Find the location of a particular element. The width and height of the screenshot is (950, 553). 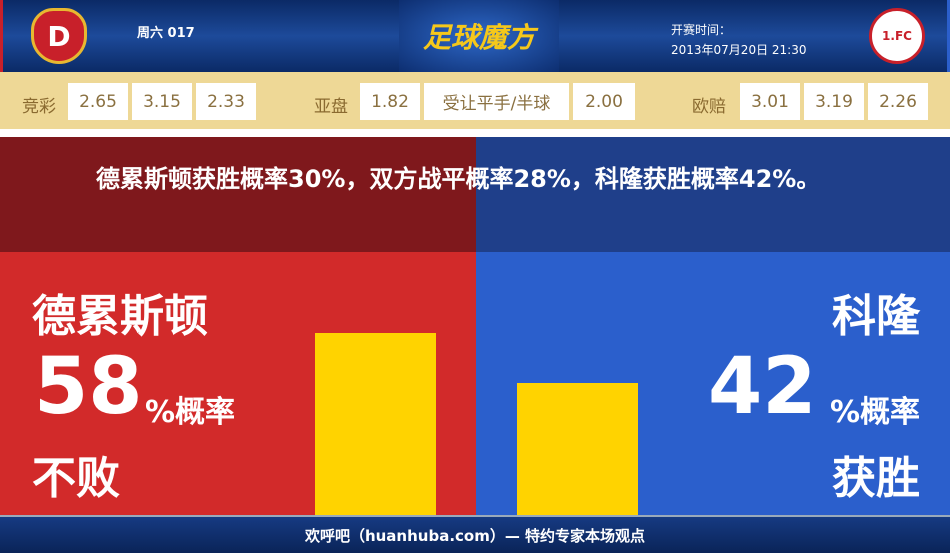

match-number: 周六 017 is located at coordinates (166, 33).